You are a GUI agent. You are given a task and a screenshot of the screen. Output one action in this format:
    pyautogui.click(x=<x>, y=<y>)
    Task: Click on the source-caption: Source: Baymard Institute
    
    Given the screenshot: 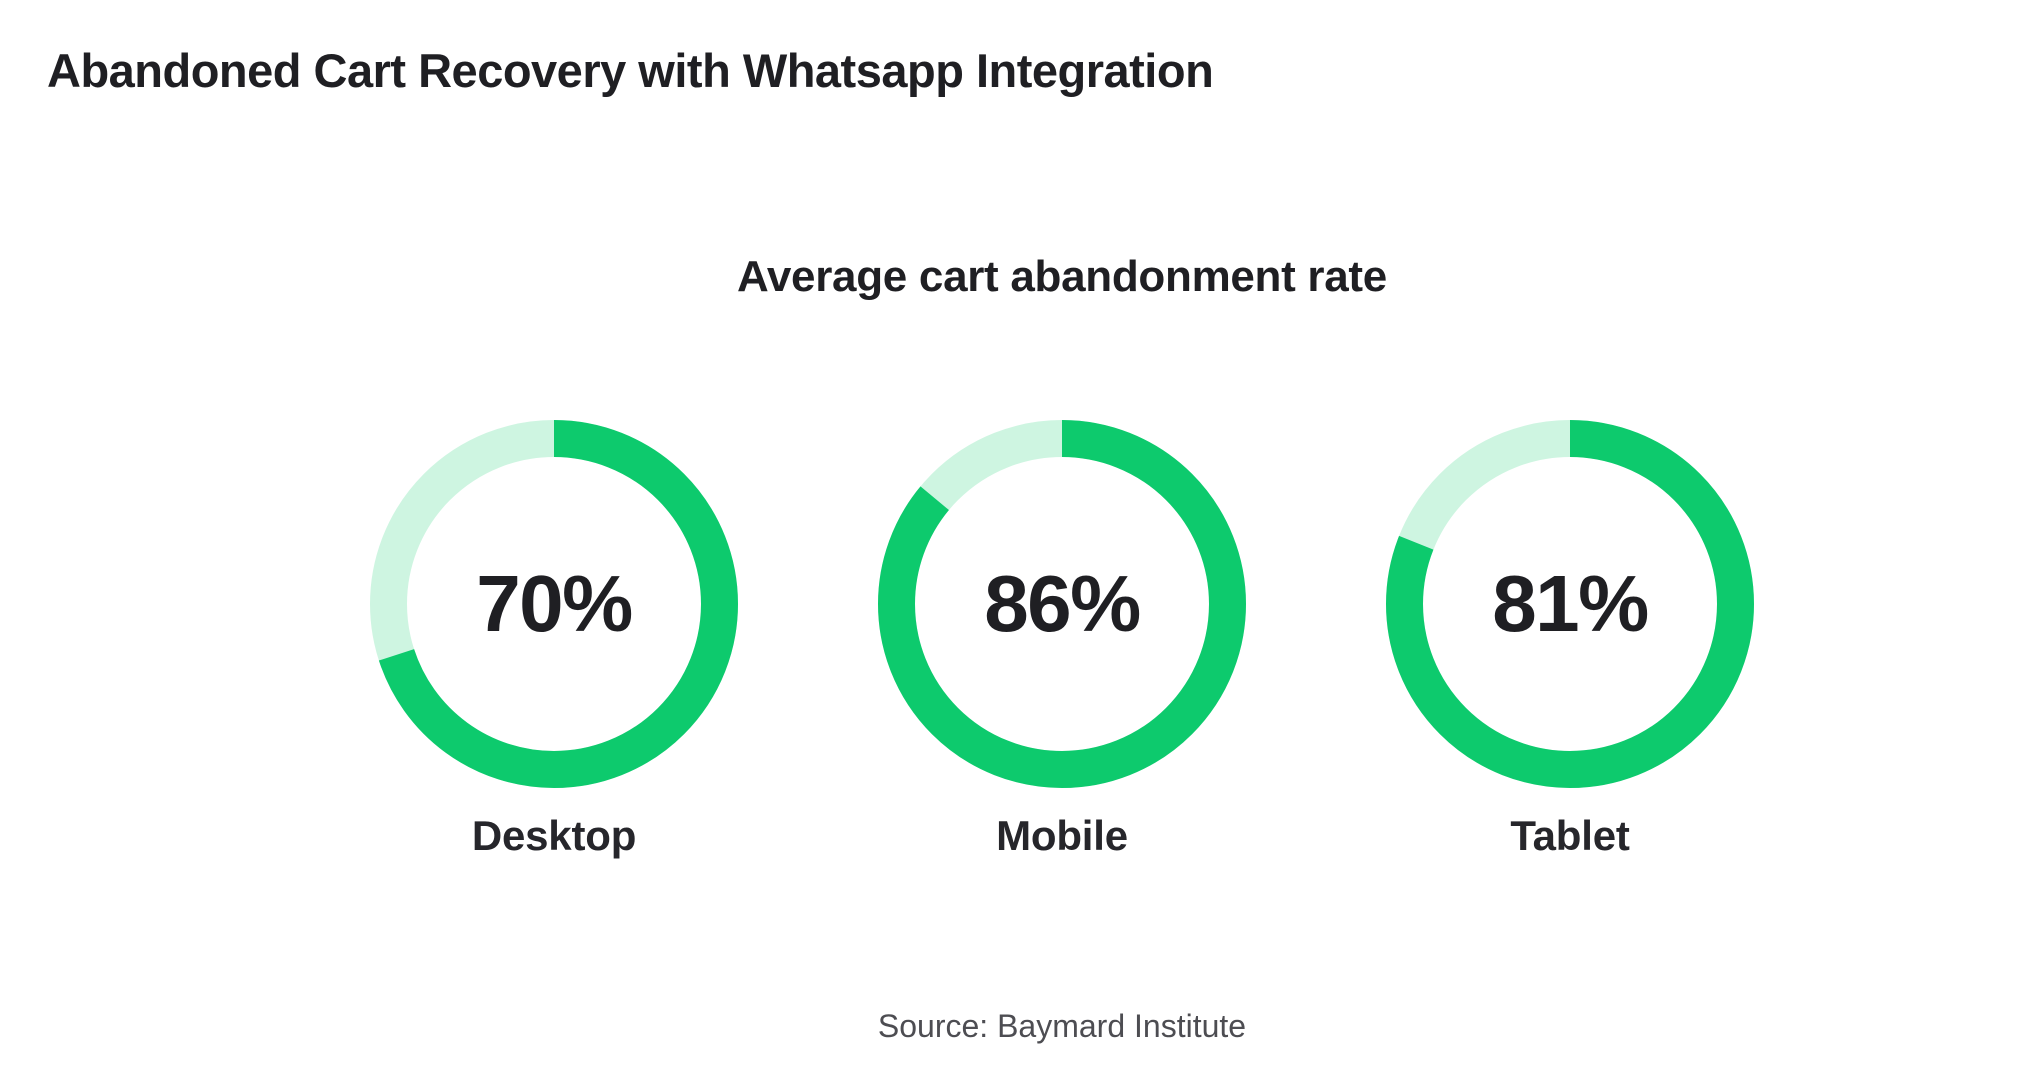 What is the action you would take?
    pyautogui.click(x=1062, y=1026)
    